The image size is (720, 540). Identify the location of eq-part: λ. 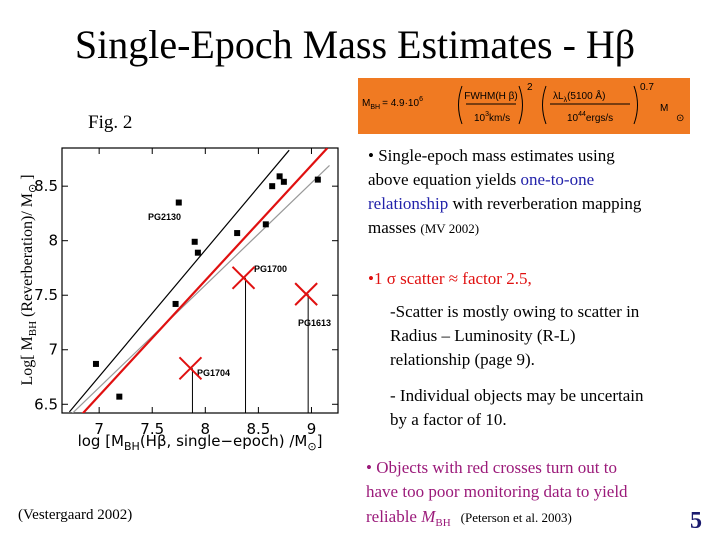
(566, 100).